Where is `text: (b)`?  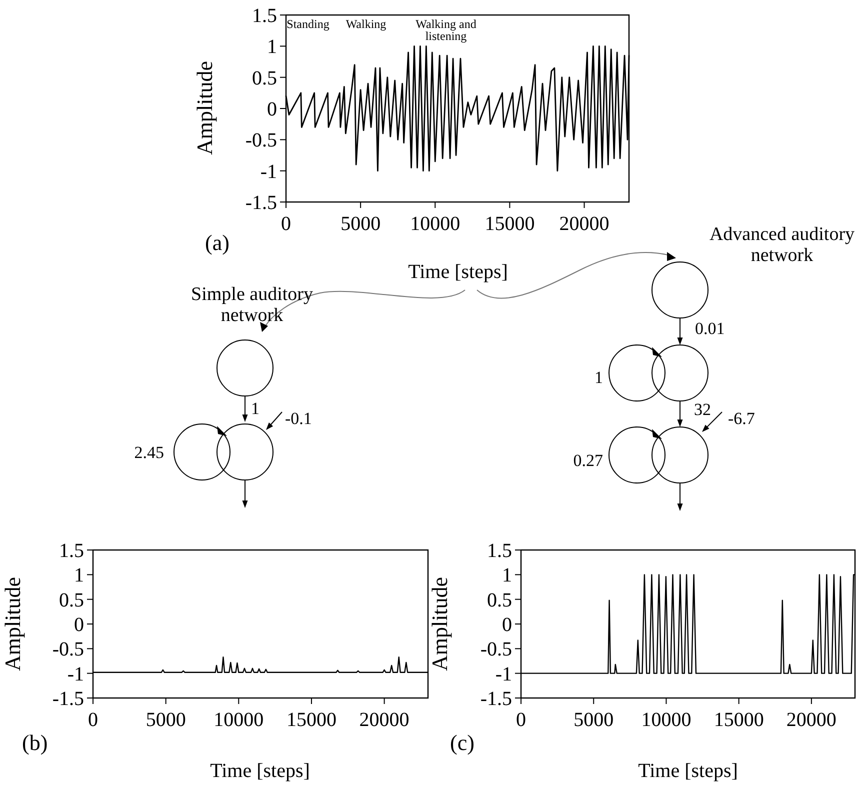 text: (b) is located at coordinates (35, 742).